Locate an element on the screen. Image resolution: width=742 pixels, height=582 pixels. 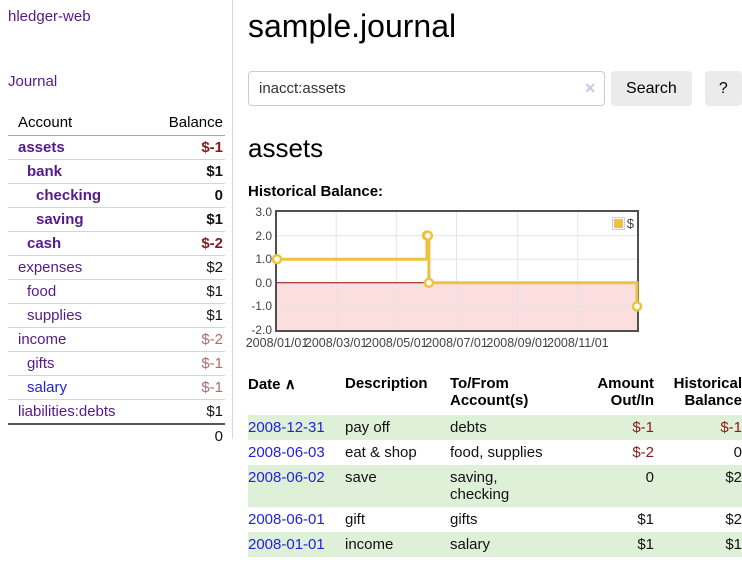
register-column-header: Date ∧ is located at coordinates (272, 384).